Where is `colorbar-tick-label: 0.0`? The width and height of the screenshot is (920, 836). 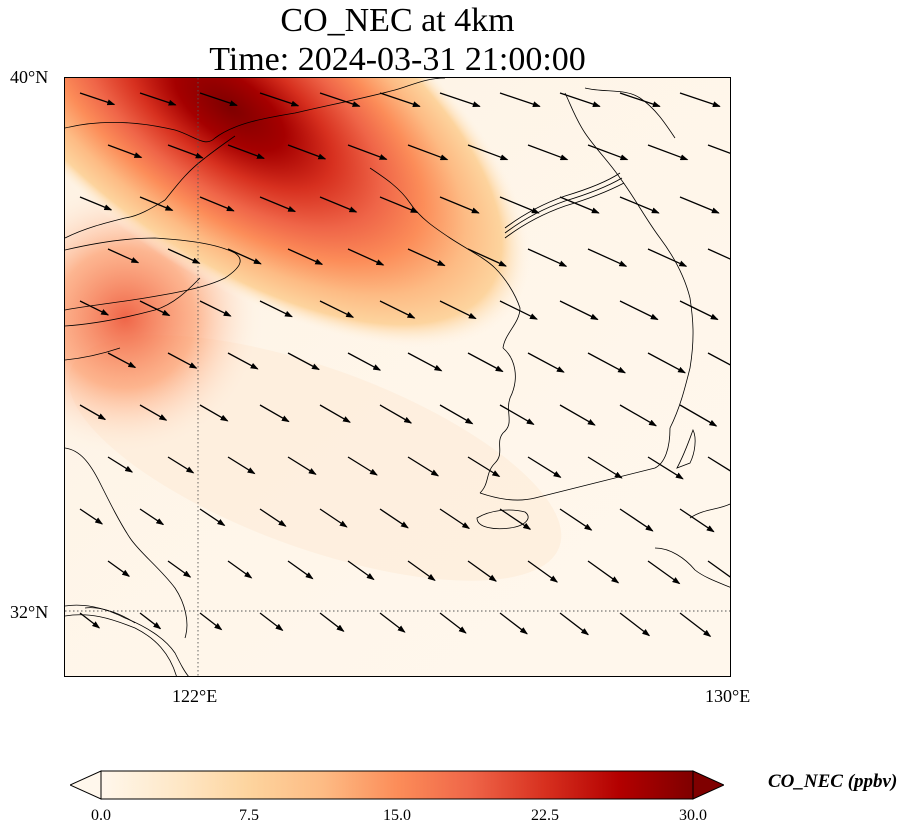 colorbar-tick-label: 0.0 is located at coordinates (101, 815).